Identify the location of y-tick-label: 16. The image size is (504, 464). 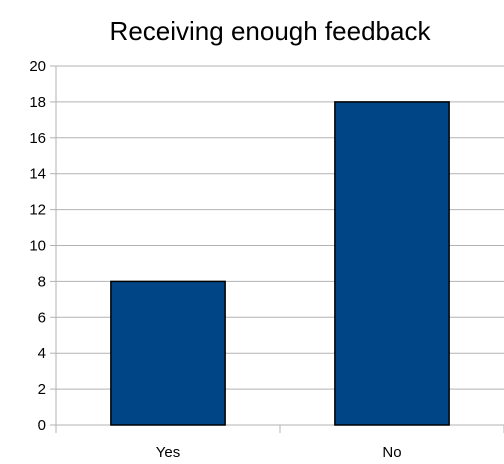
(37, 138).